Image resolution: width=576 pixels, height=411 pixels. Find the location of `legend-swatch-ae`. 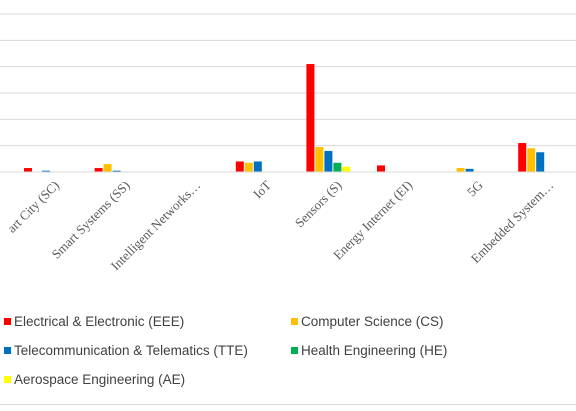

legend-swatch-ae is located at coordinates (7, 379).